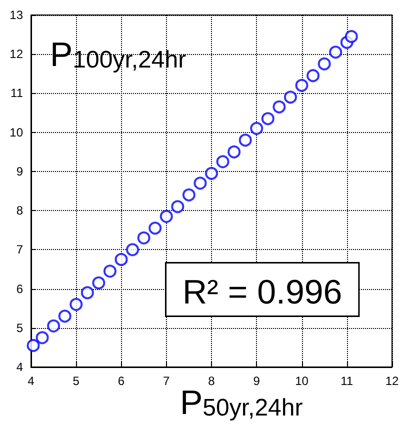  Describe the element at coordinates (20, 367) in the screenshot. I see `y-tick-label: 4` at that location.